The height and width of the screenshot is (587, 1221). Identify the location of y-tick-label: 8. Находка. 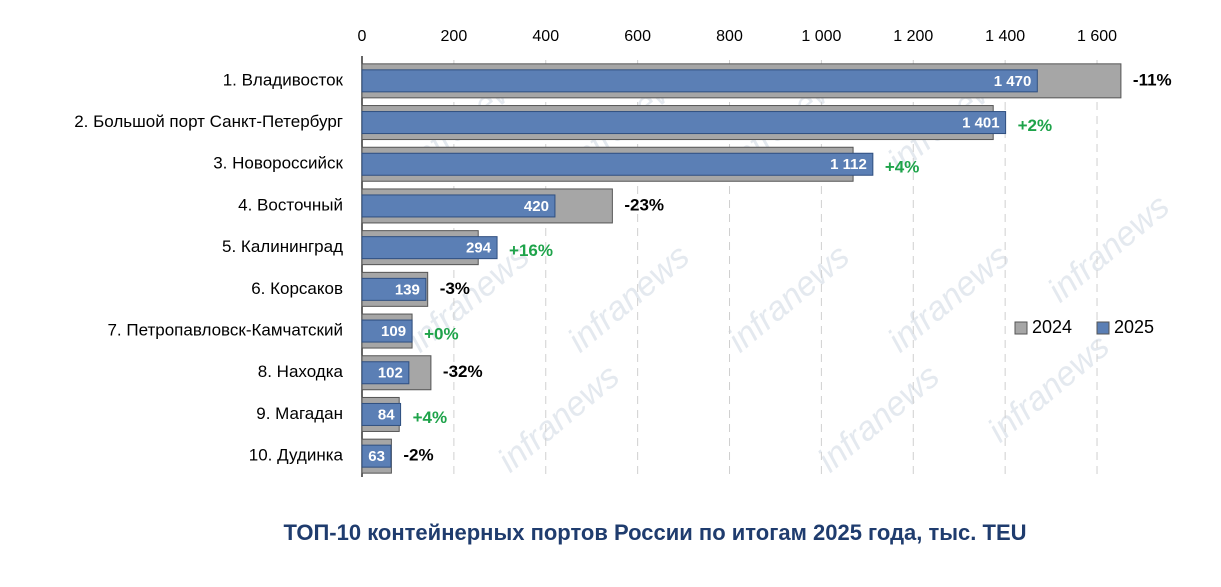
(301, 371).